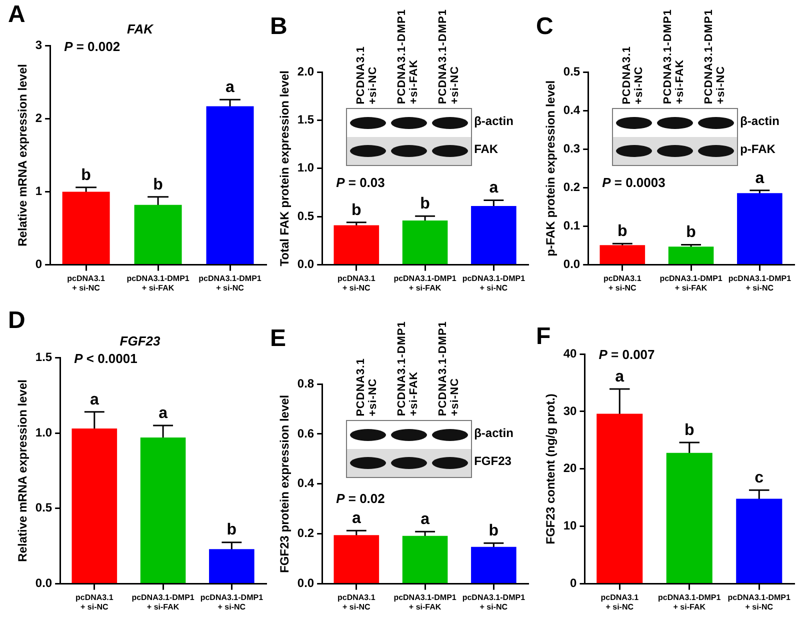  What do you see at coordinates (305, 433) in the screenshot?
I see `y-tick-label: 0.6` at bounding box center [305, 433].